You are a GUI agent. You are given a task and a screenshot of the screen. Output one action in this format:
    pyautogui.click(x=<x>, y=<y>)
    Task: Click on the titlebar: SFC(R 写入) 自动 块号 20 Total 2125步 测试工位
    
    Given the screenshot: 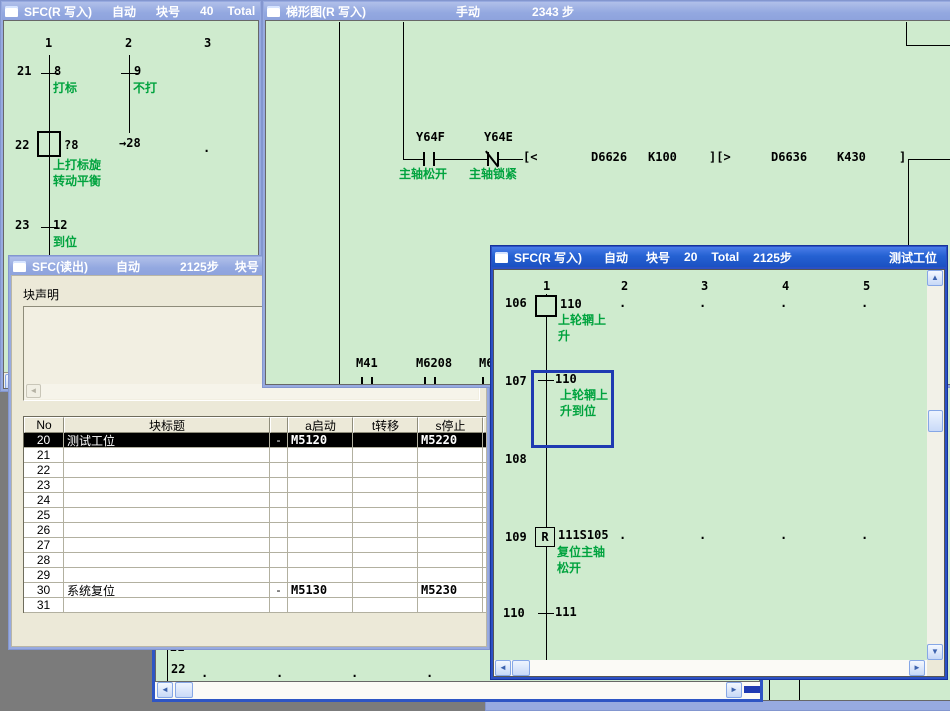 What is the action you would take?
    pyautogui.click(x=719, y=257)
    